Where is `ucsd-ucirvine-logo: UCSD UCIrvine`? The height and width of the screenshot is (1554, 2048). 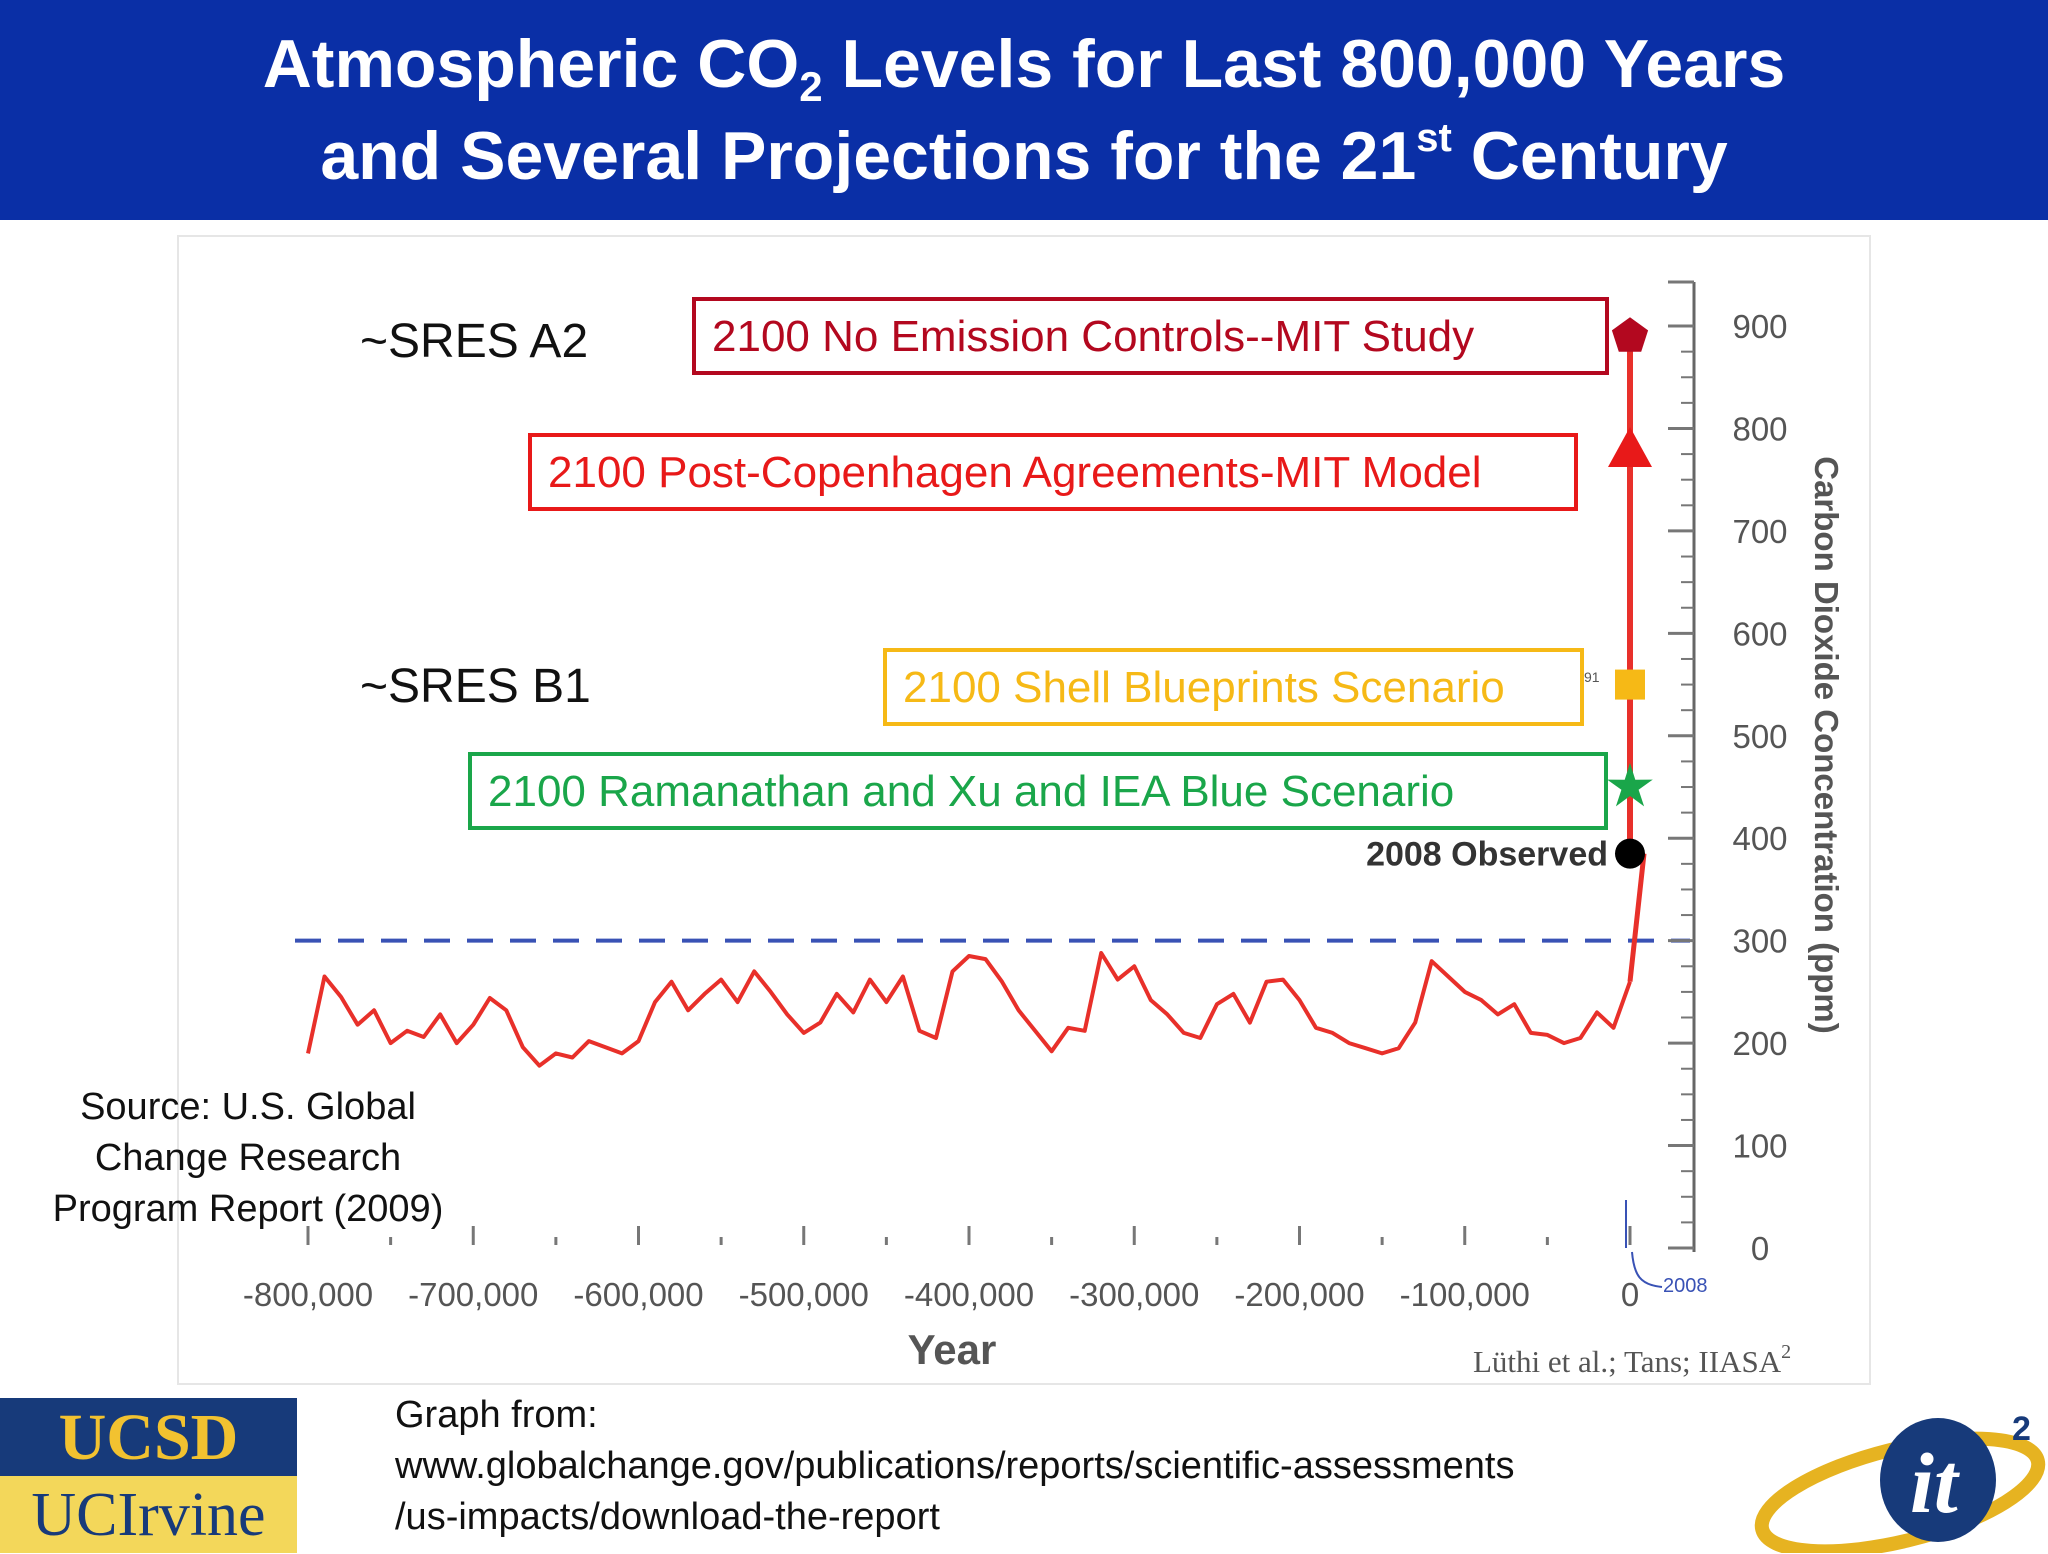 ucsd-ucirvine-logo: UCSD UCIrvine is located at coordinates (148, 1475).